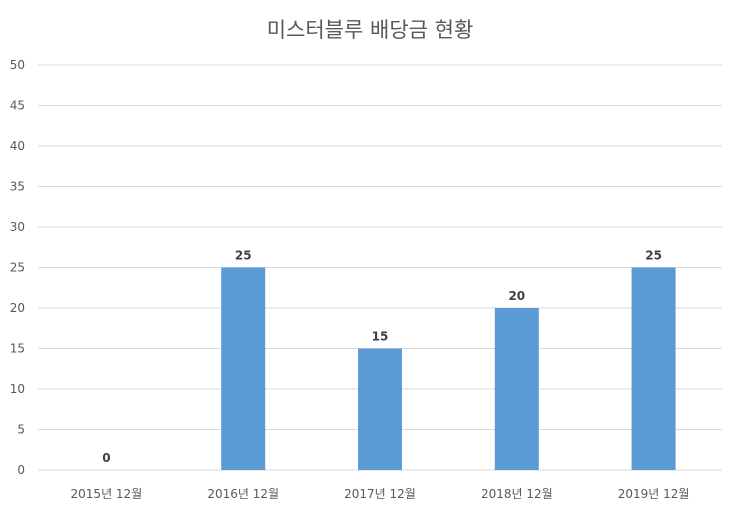  Describe the element at coordinates (516, 296) in the screenshot. I see `data-label: 20` at that location.